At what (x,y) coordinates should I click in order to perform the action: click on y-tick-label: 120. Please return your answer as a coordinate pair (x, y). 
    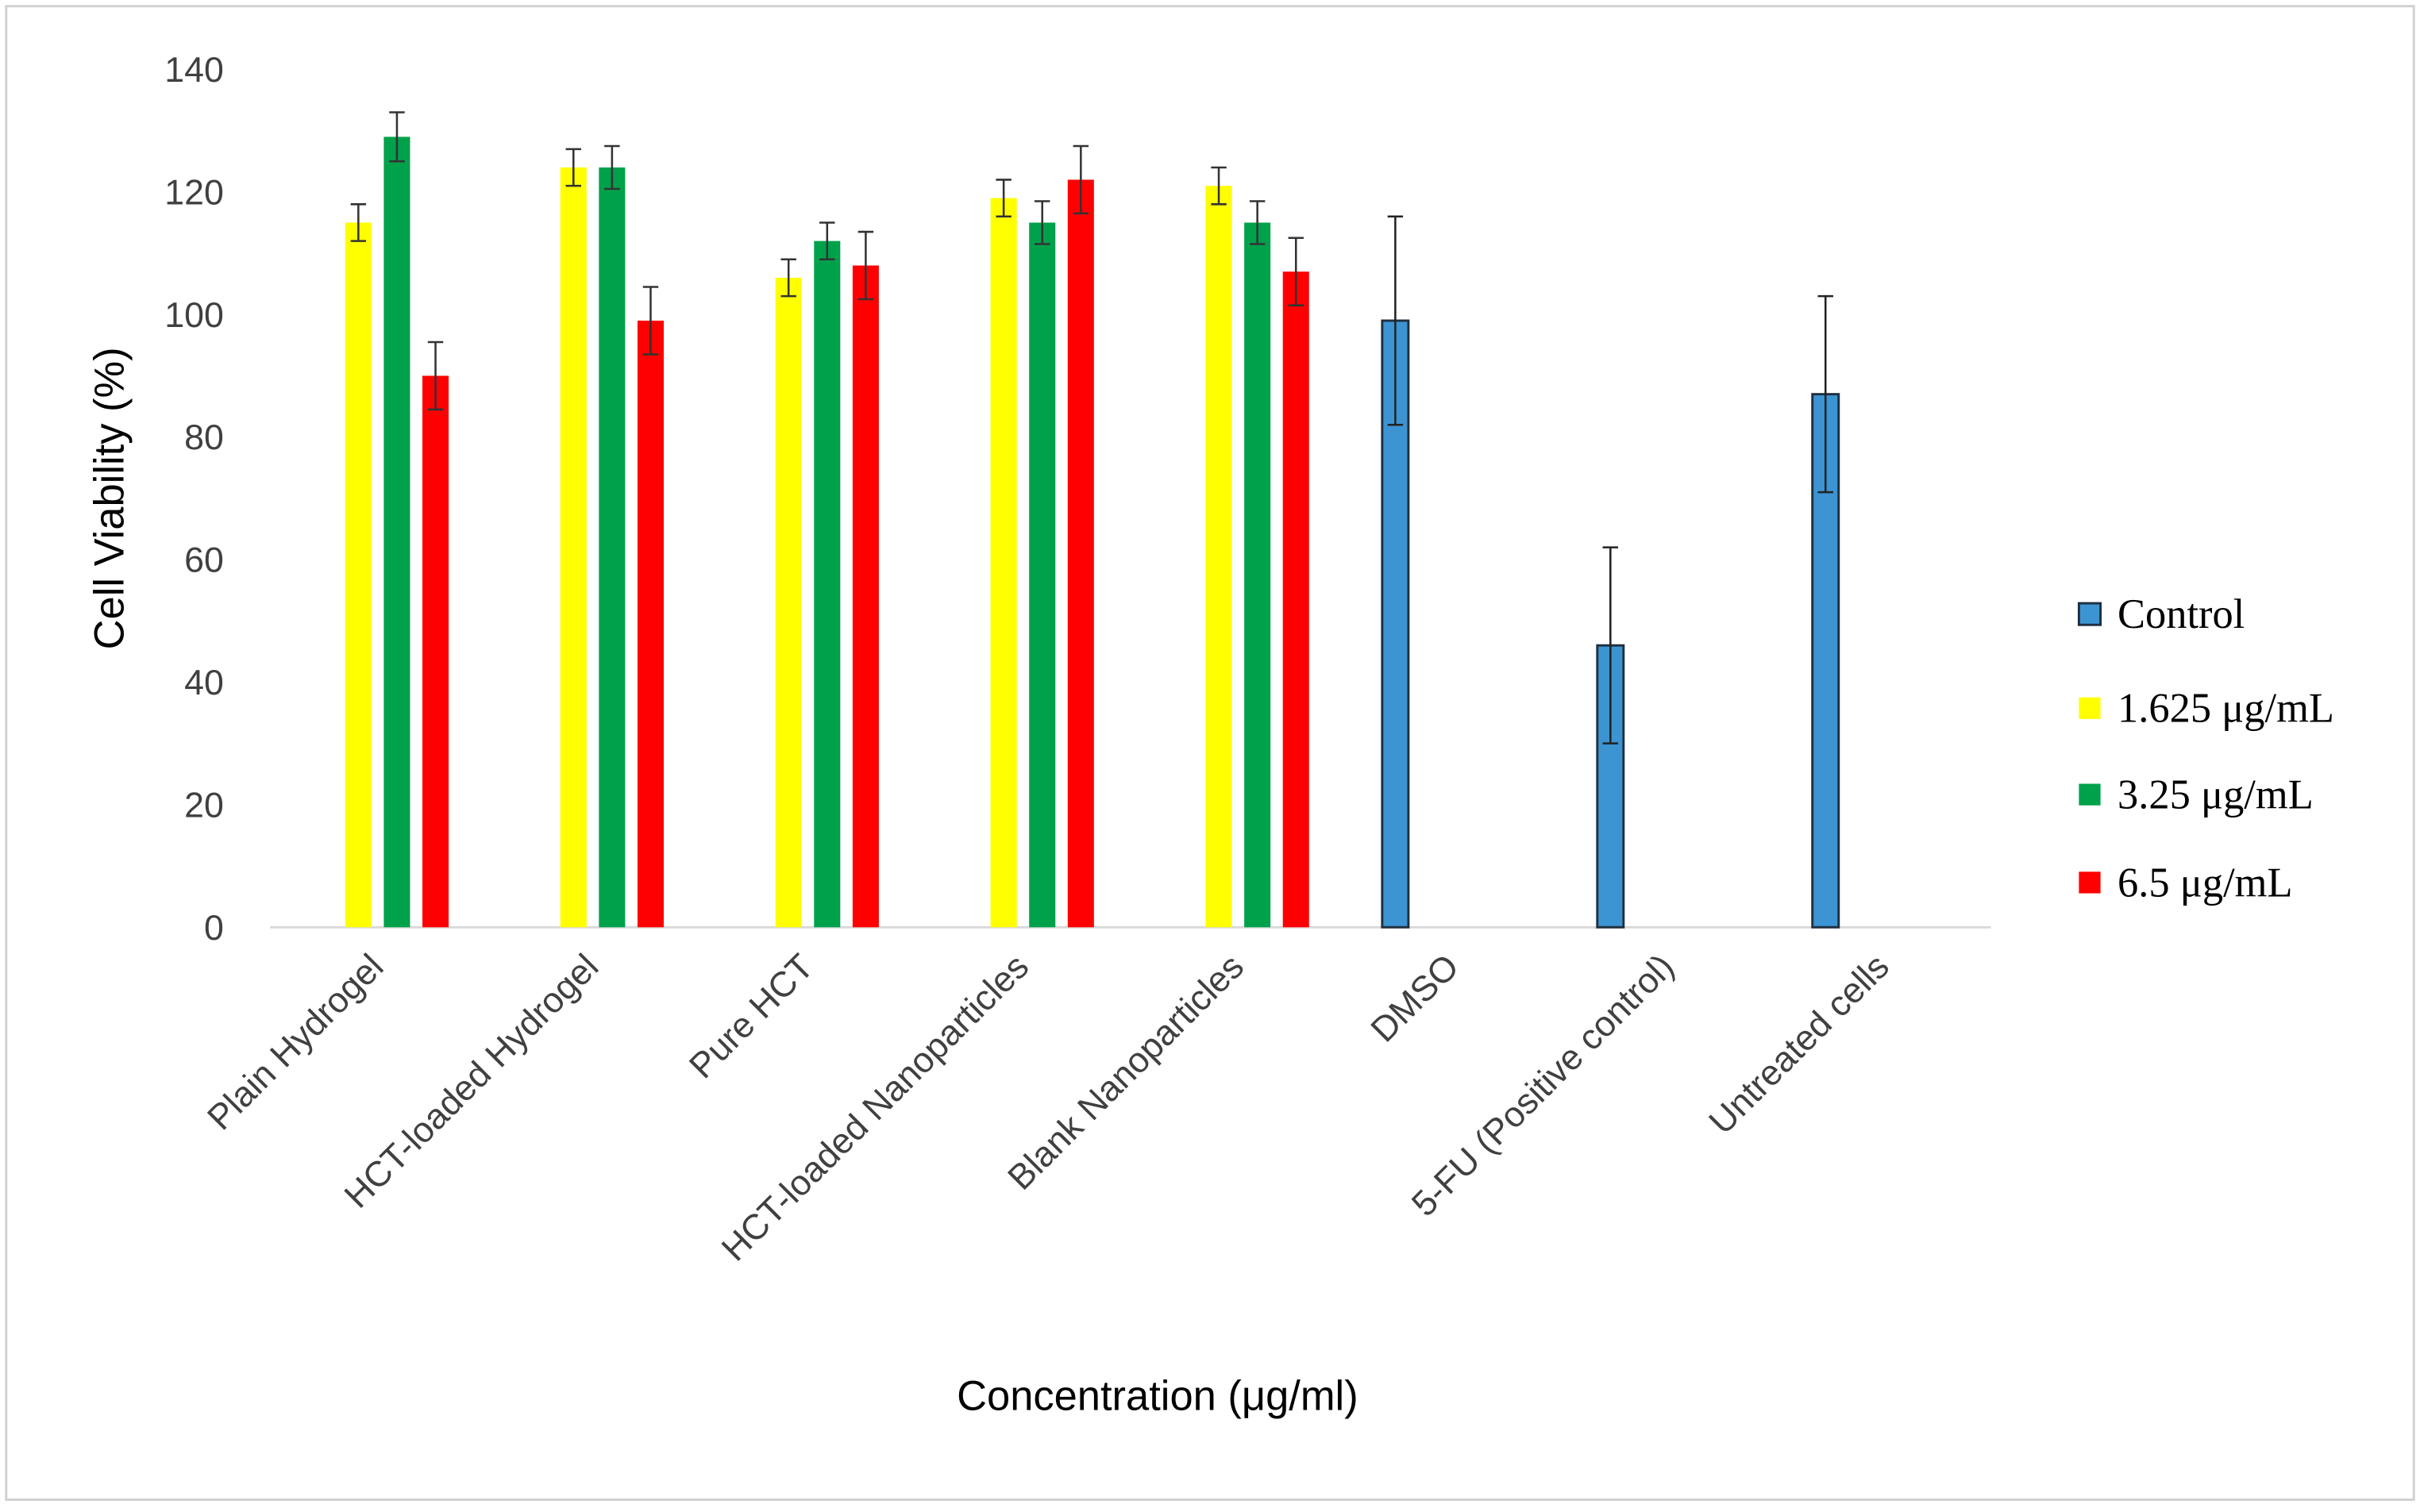
    Looking at the image, I should click on (194, 192).